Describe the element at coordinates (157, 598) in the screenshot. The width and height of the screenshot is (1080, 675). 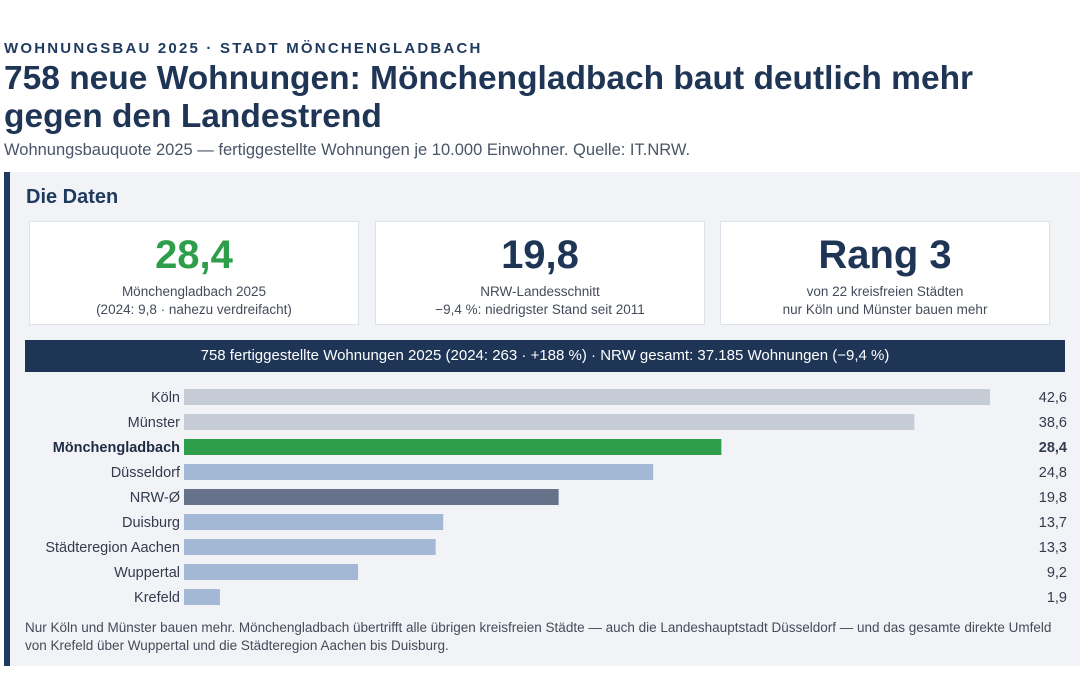
I see `category-label-krefeld: Krefeld` at that location.